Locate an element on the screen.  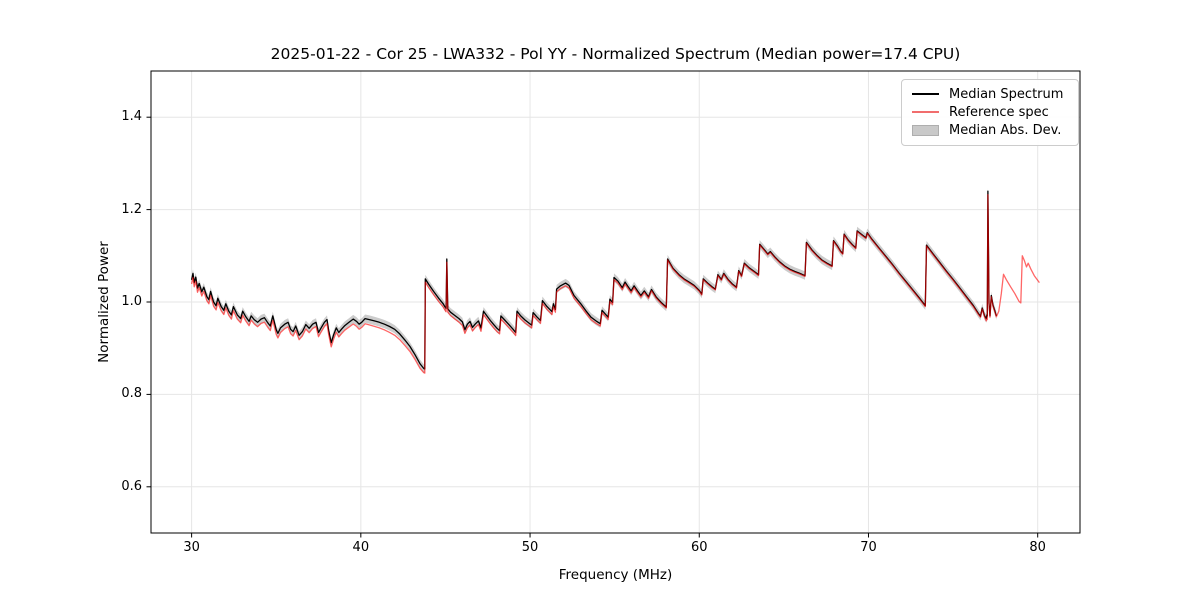
y-tick-label-1.4: 1.4 is located at coordinates (131, 117).